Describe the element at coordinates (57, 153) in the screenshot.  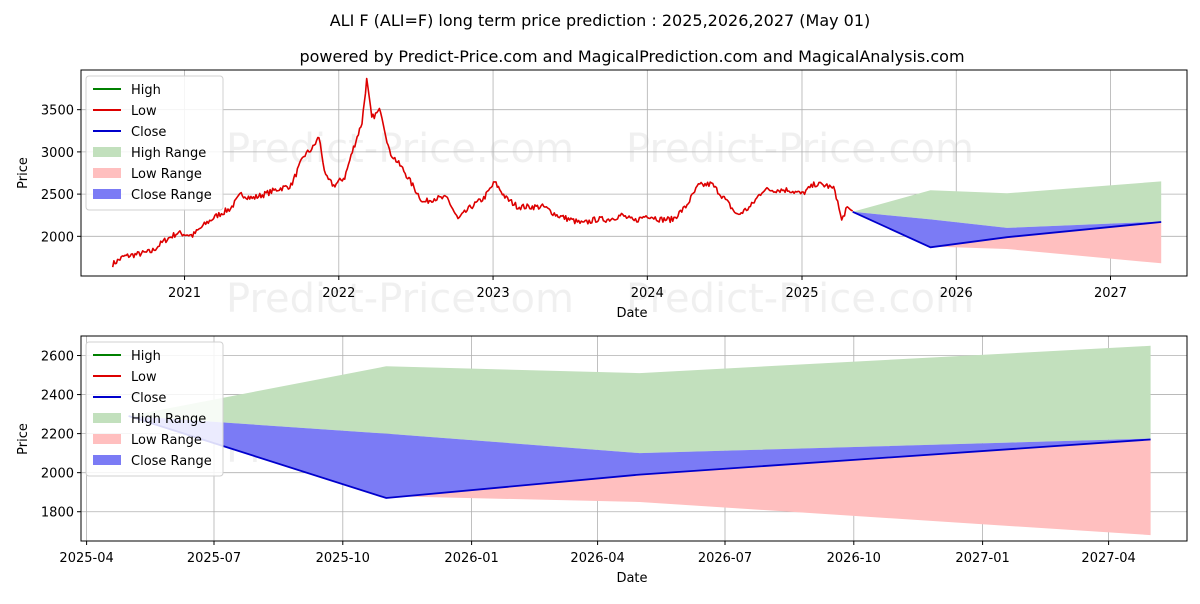
I see `y-tick-label: 3000` at that location.